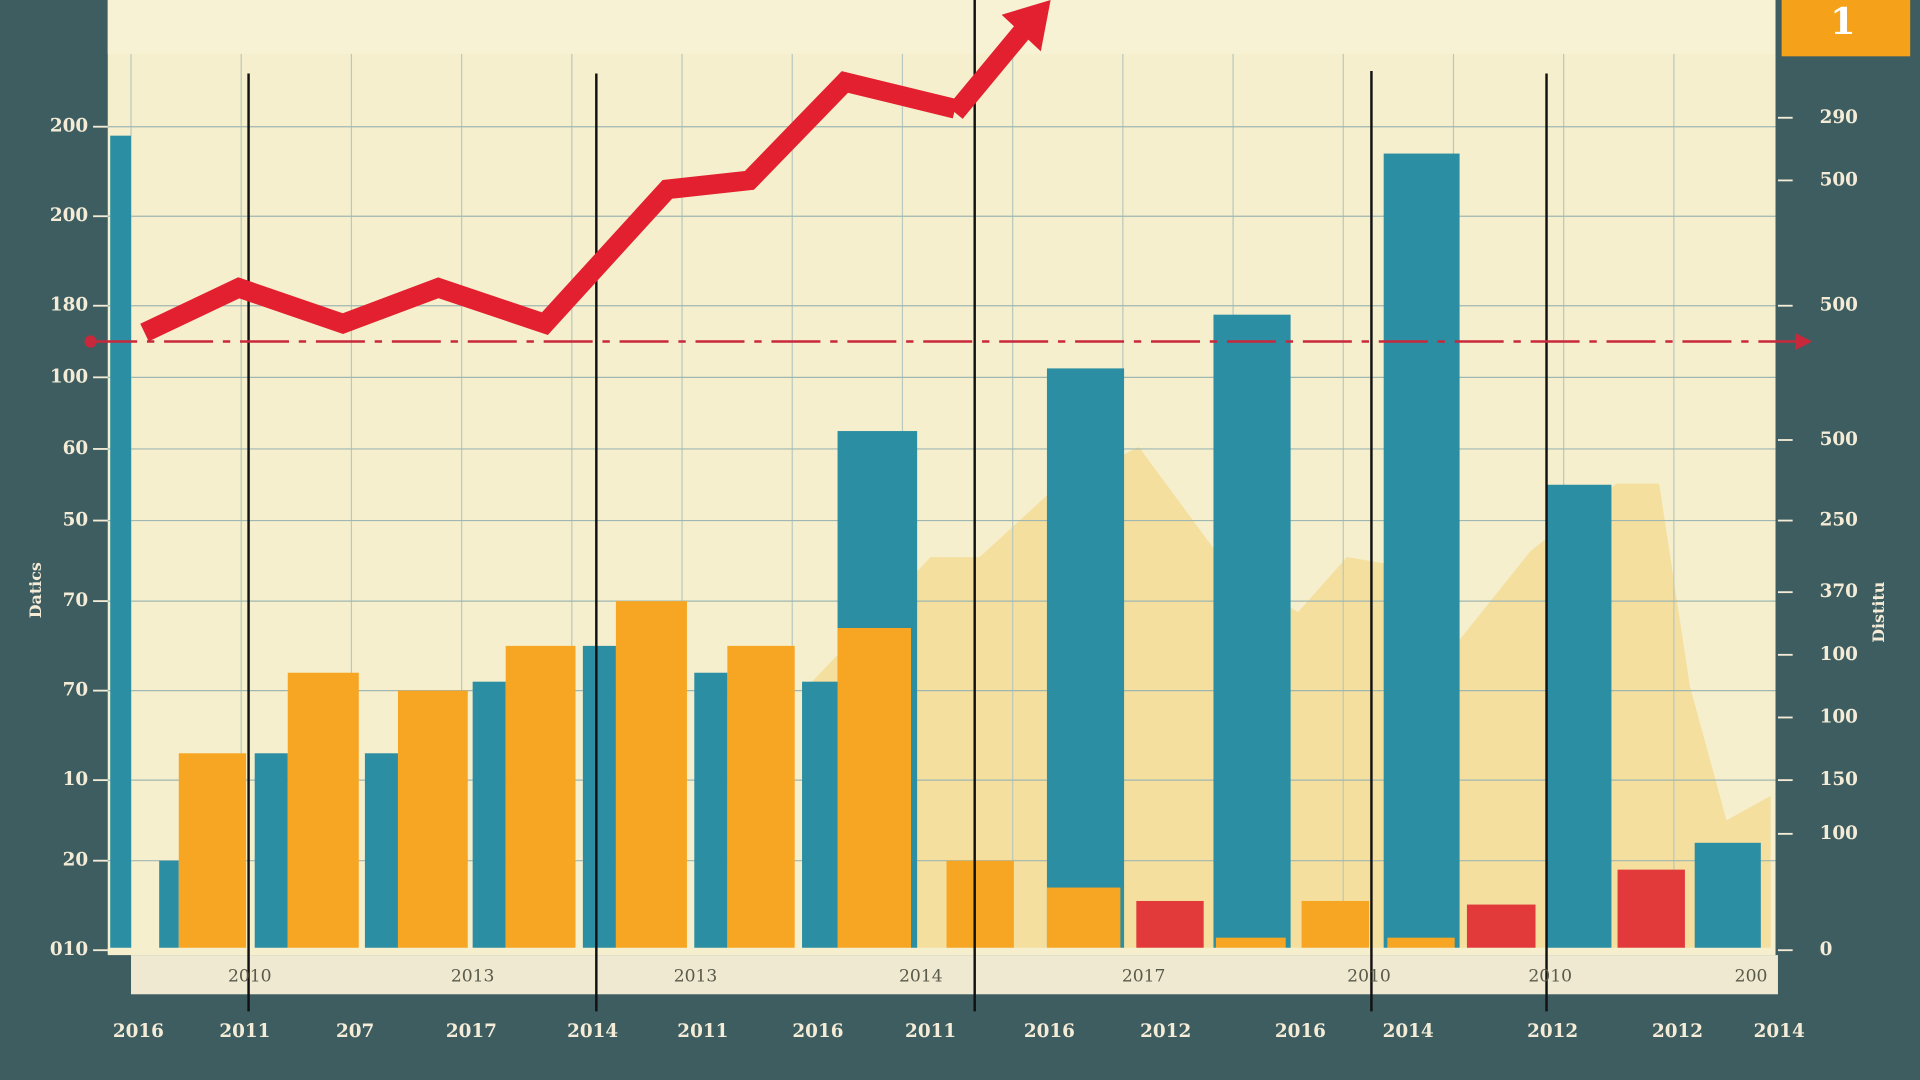  Describe the element at coordinates (941, 27) in the screenshot. I see `header-band` at that location.